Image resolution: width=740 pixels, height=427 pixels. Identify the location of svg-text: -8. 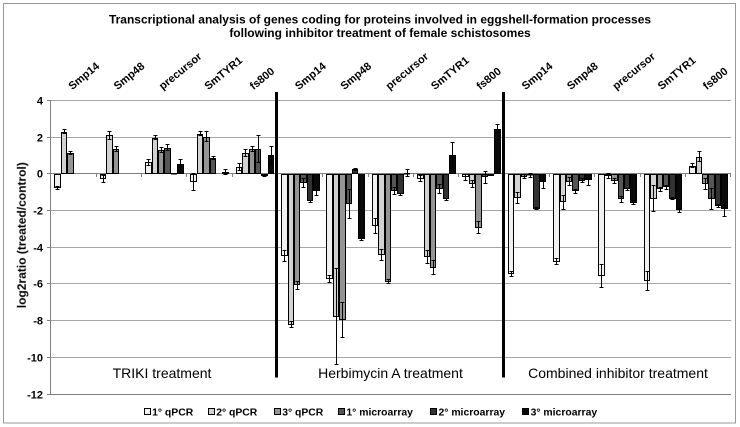
(38, 322).